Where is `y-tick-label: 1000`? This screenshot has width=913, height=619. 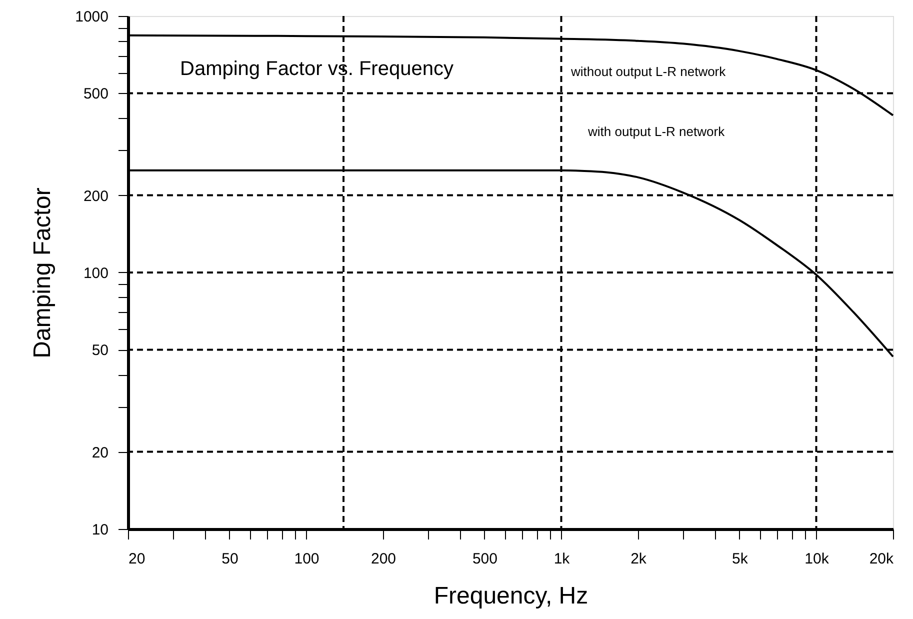
y-tick-label: 1000 is located at coordinates (91, 17).